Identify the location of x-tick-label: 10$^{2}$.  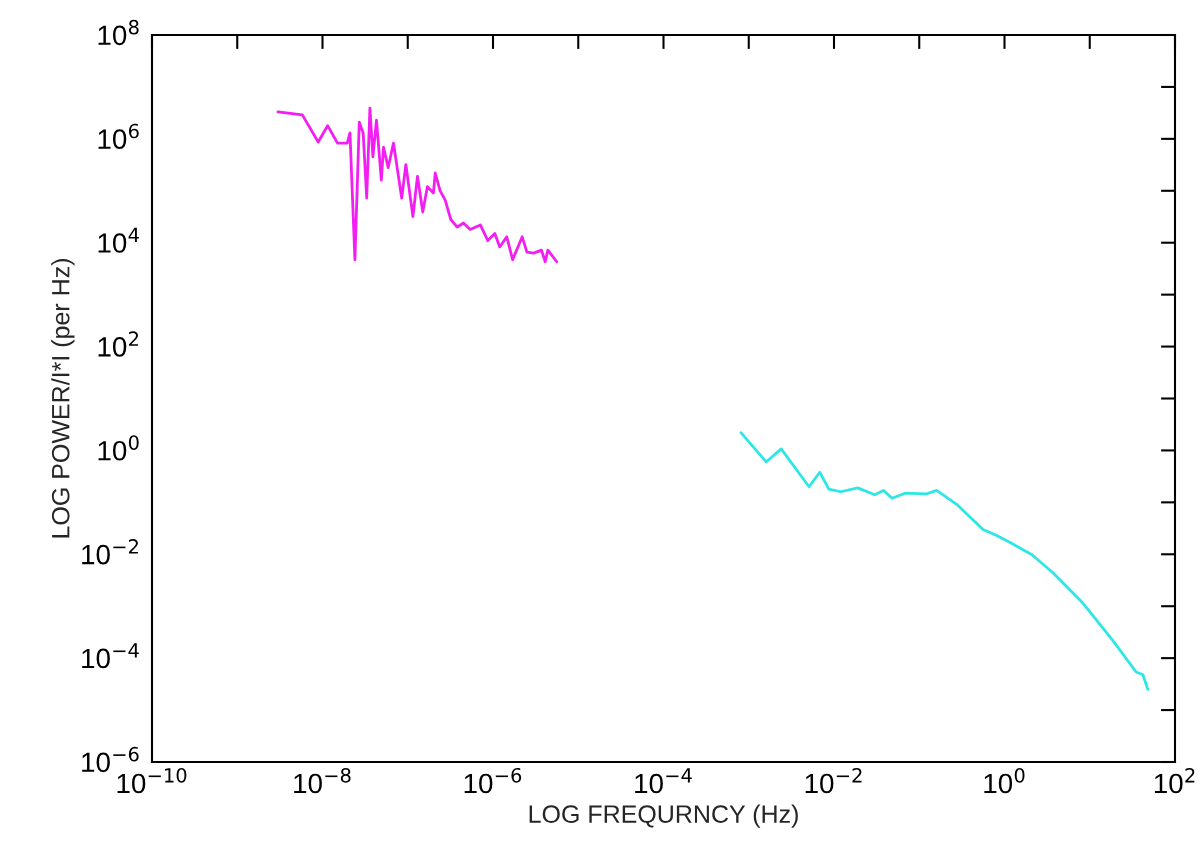
(1174, 780).